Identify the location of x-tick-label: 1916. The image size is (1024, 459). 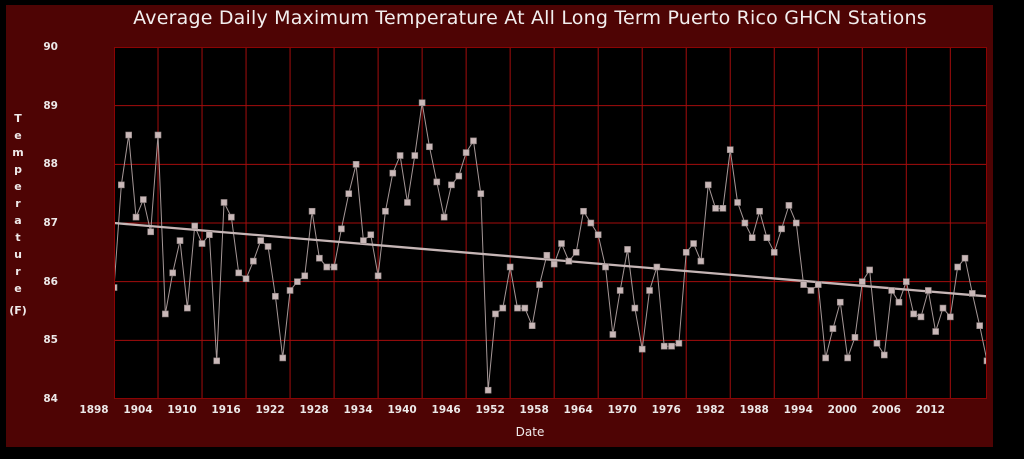
(226, 410).